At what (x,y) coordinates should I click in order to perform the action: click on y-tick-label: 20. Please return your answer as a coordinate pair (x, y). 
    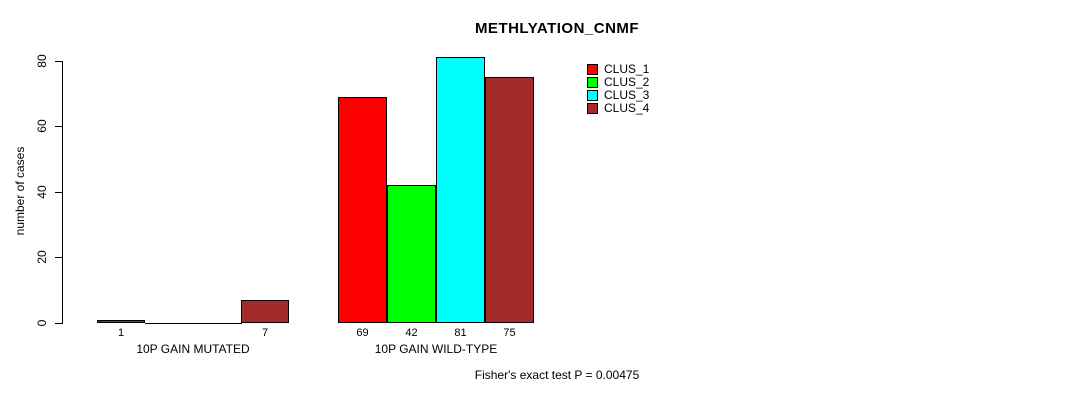
    Looking at the image, I should click on (42, 257).